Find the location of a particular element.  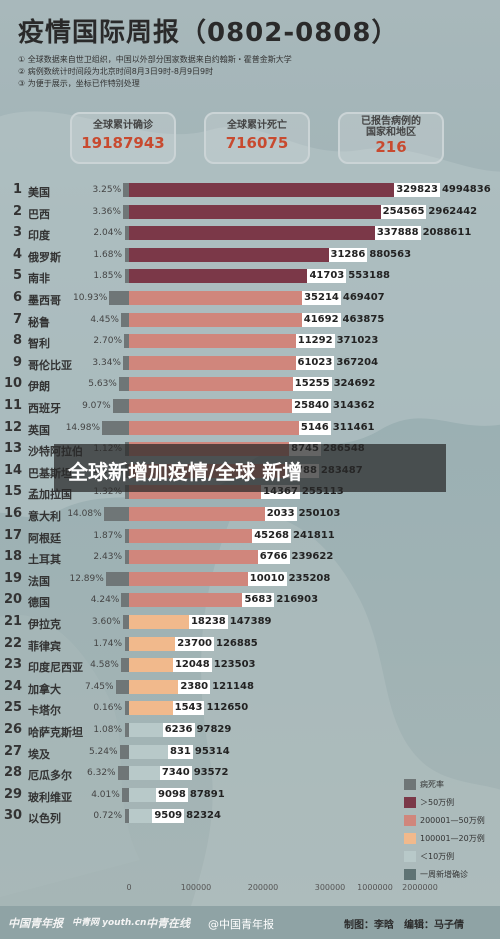

country-name: 埃及 is located at coordinates (39, 754).